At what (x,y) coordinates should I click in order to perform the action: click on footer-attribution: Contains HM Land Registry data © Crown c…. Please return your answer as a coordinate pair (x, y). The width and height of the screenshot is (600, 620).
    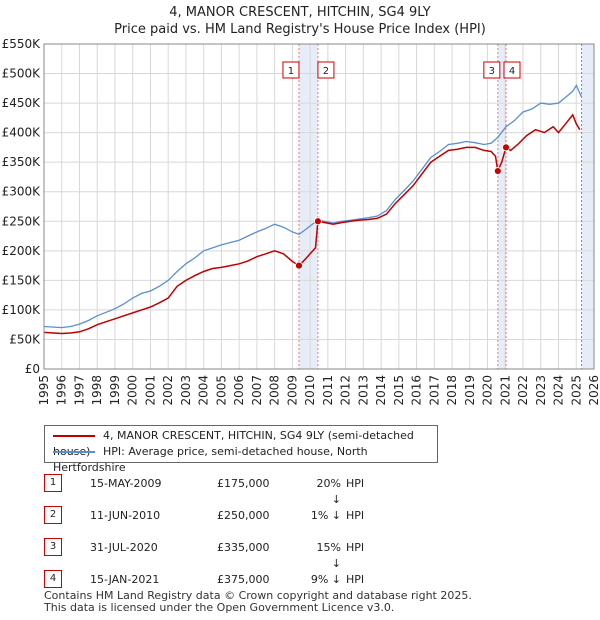
    Looking at the image, I should click on (258, 602).